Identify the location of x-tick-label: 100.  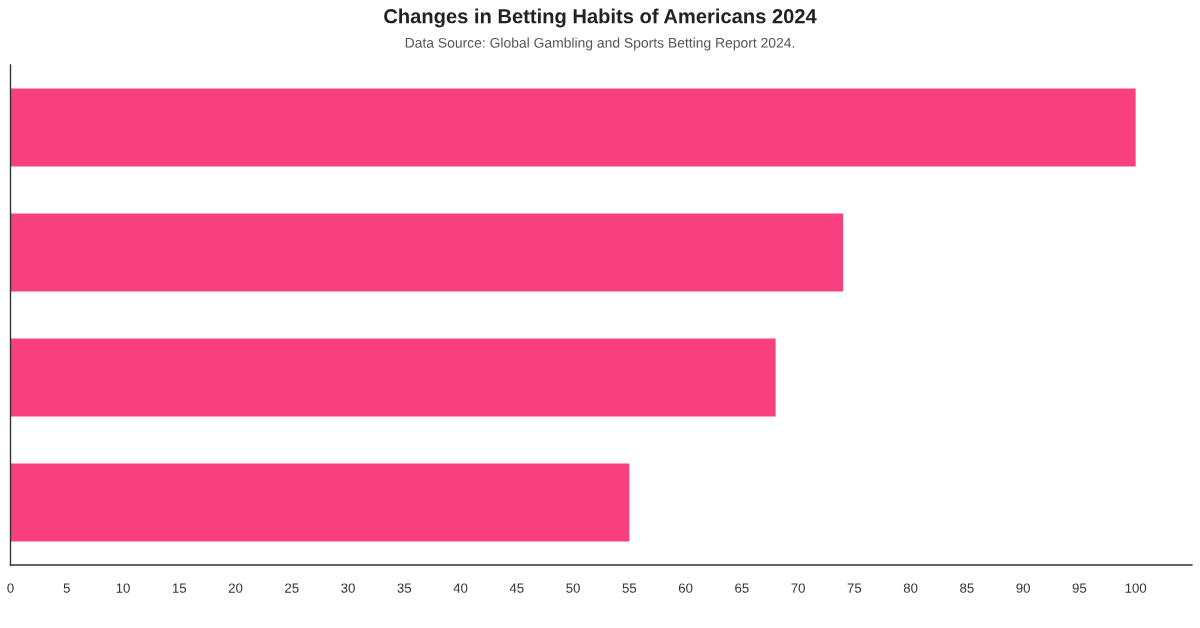
(1136, 588).